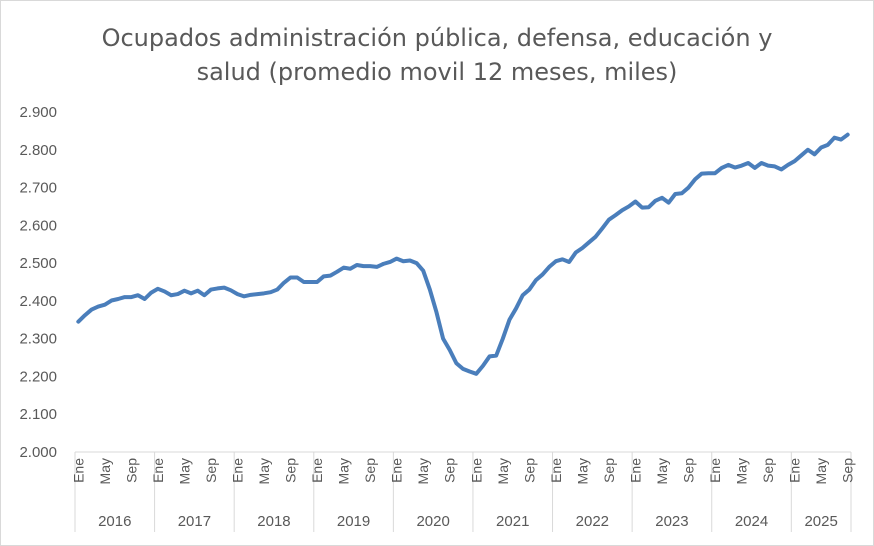  I want to click on year-label: 2024, so click(751, 521).